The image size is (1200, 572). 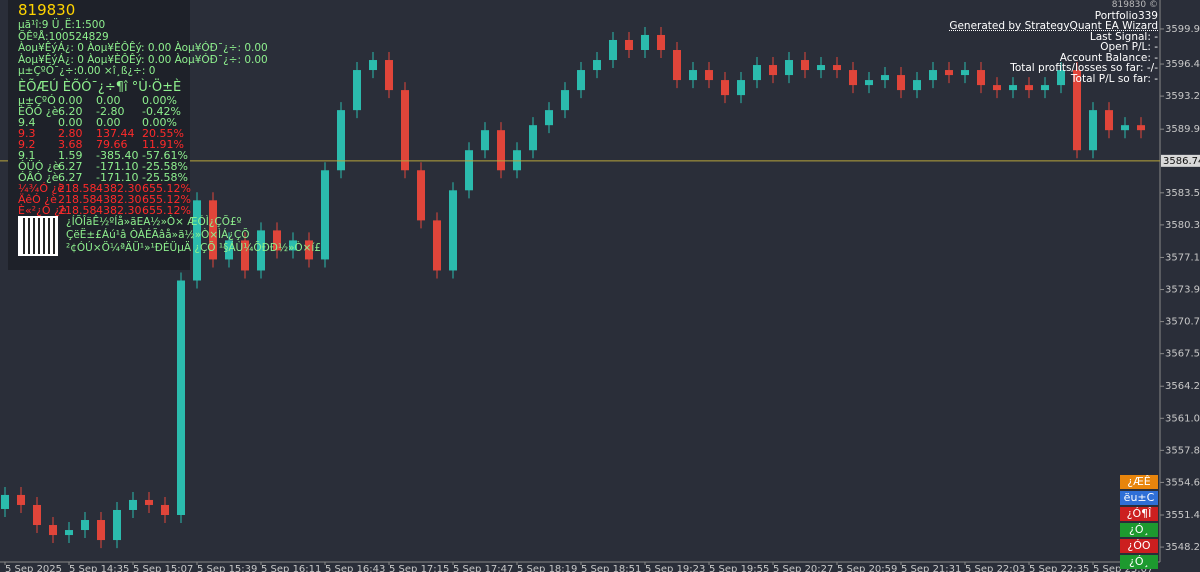 What do you see at coordinates (117, 177) in the screenshot?
I see `table-cell: -171.10` at bounding box center [117, 177].